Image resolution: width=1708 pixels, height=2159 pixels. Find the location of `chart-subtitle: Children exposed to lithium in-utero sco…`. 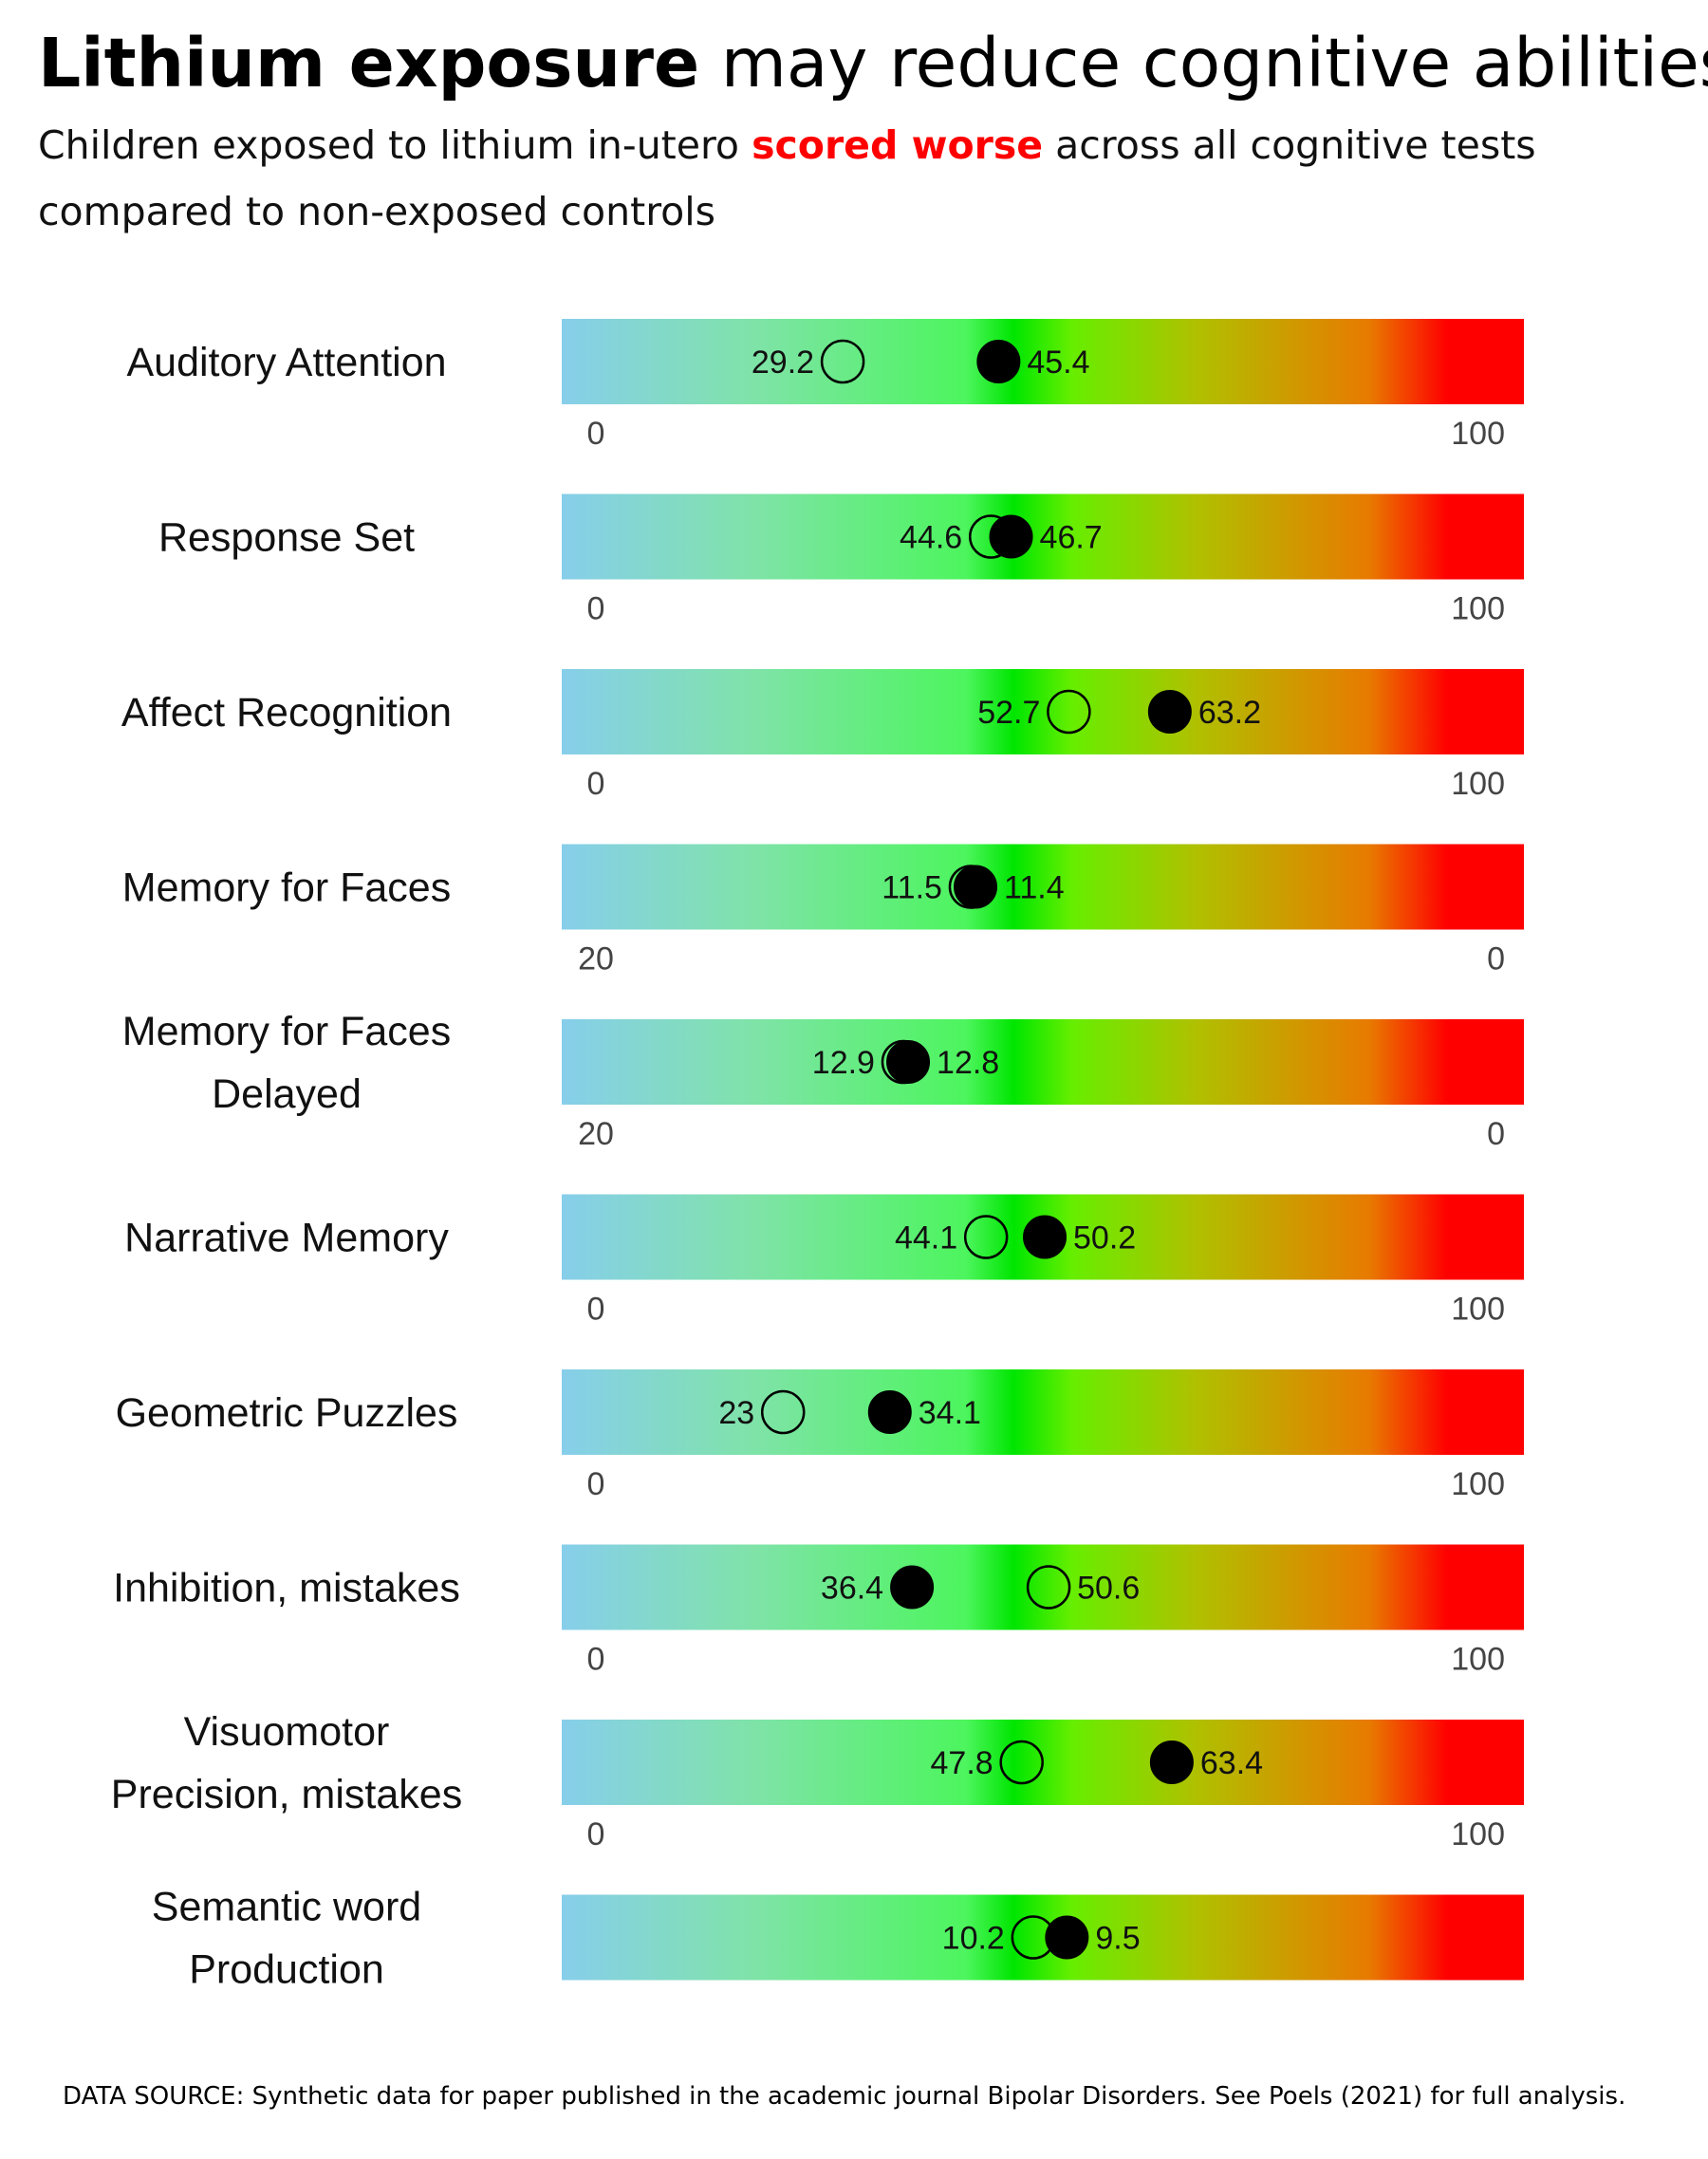

chart-subtitle: Children exposed to lithium in-utero sco… is located at coordinates (863, 178).